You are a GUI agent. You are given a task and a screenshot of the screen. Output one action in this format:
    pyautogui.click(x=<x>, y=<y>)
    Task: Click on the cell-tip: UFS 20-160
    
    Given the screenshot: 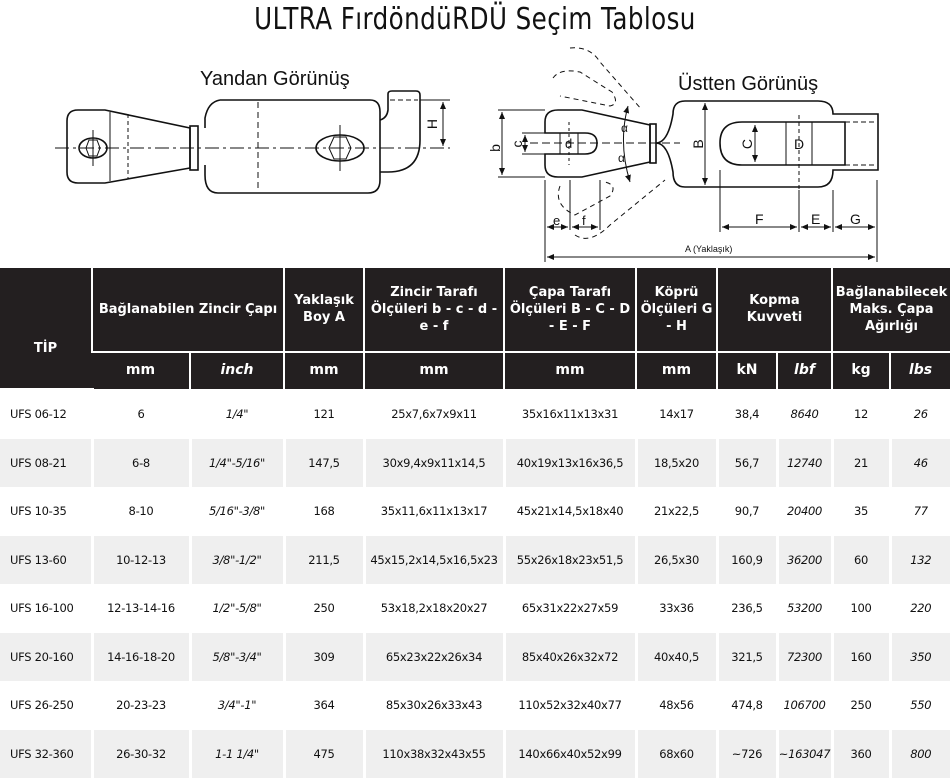 What is the action you would take?
    pyautogui.click(x=46, y=657)
    